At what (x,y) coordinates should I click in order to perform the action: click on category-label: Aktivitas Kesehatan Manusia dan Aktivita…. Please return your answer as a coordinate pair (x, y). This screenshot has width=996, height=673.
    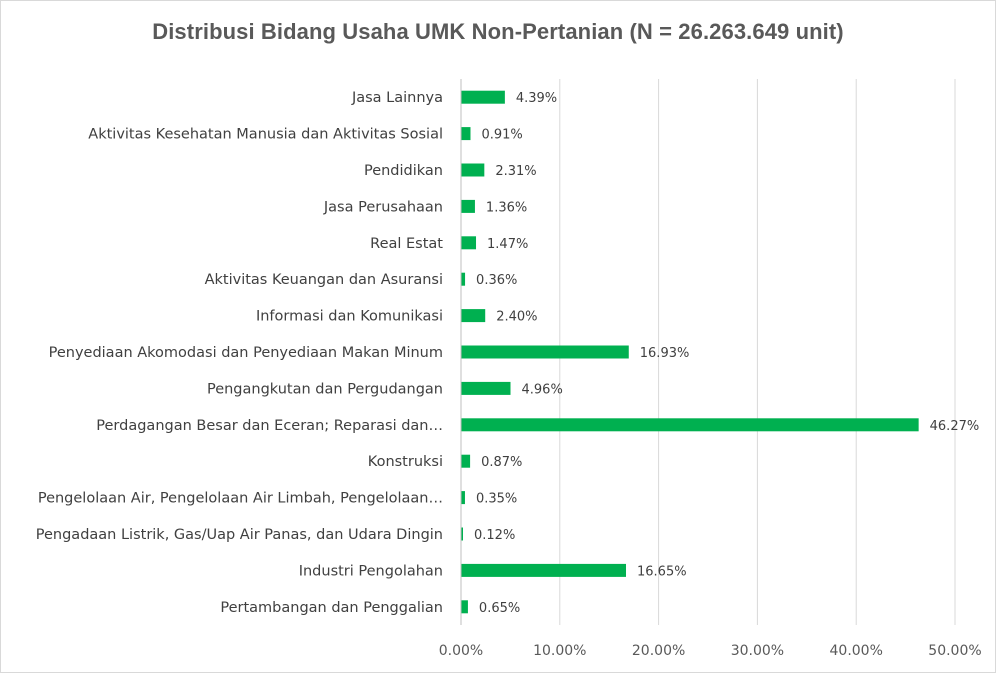
    Looking at the image, I should click on (265, 135).